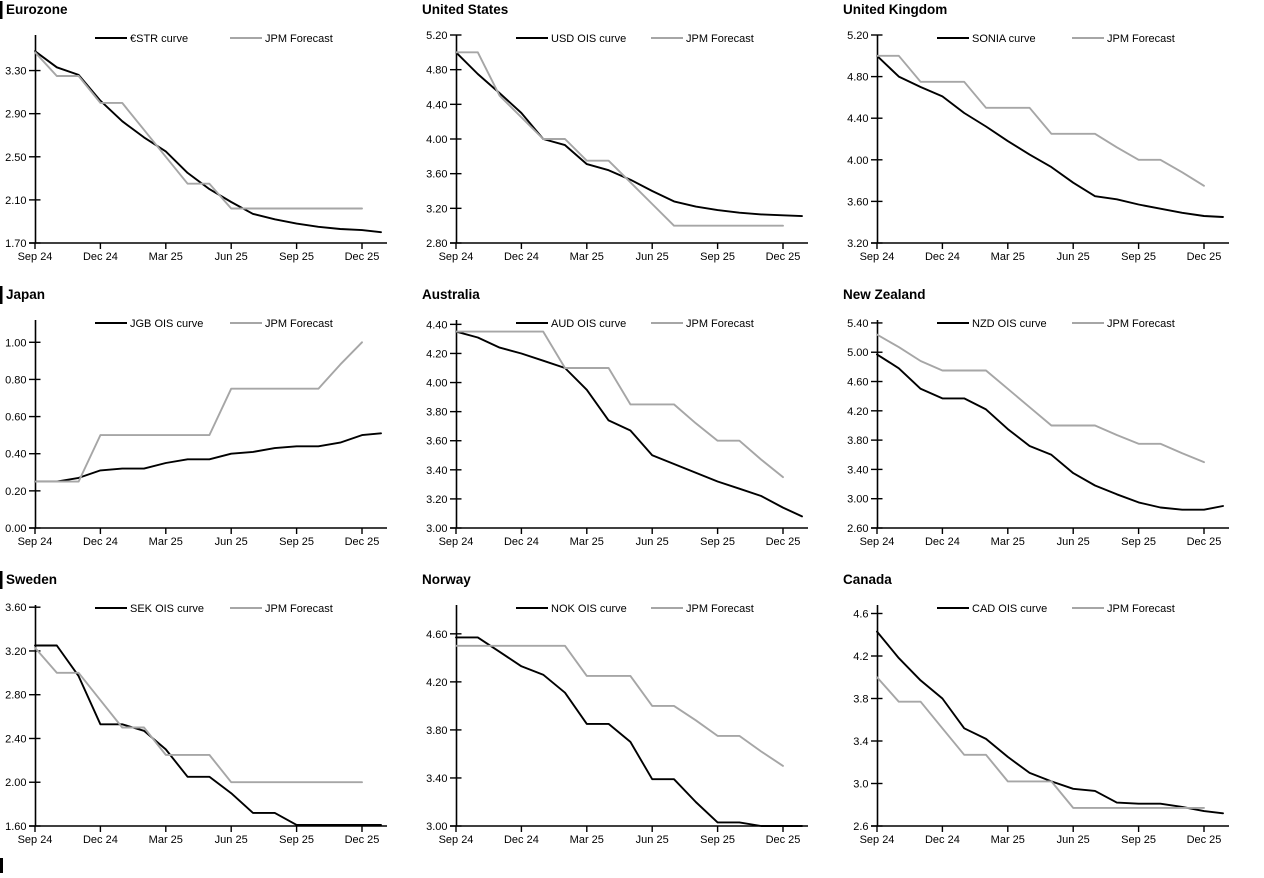  What do you see at coordinates (1009, 324) in the screenshot?
I see `legend-label-nzd-ois-curve: NZD OIS curve` at bounding box center [1009, 324].